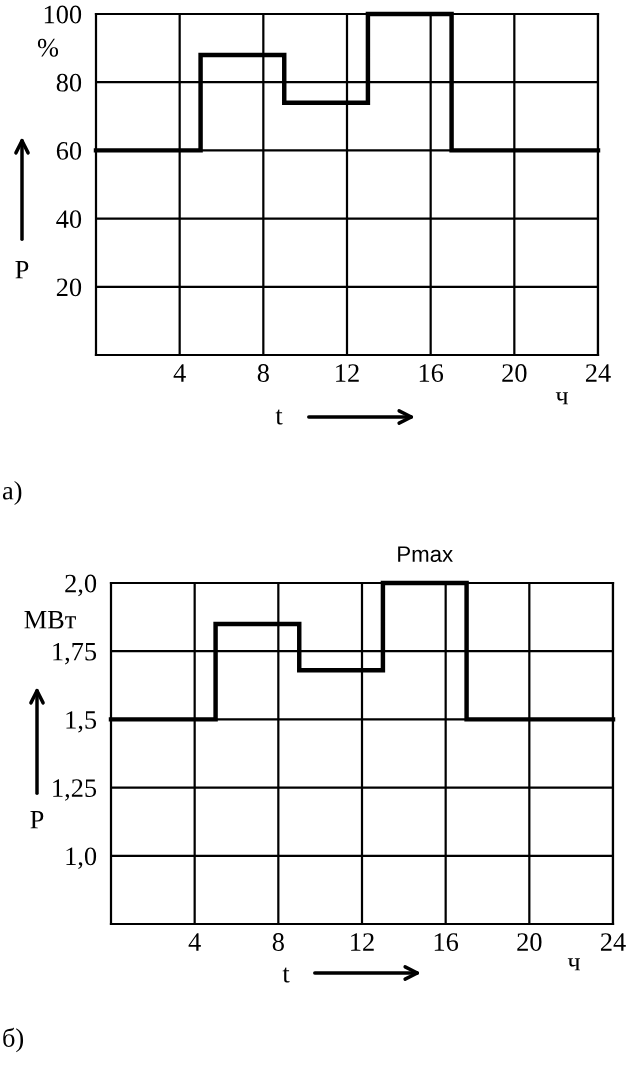 This screenshot has width=640, height=1079. Describe the element at coordinates (63, 14) in the screenshot. I see `y-tick-label: 100` at that location.